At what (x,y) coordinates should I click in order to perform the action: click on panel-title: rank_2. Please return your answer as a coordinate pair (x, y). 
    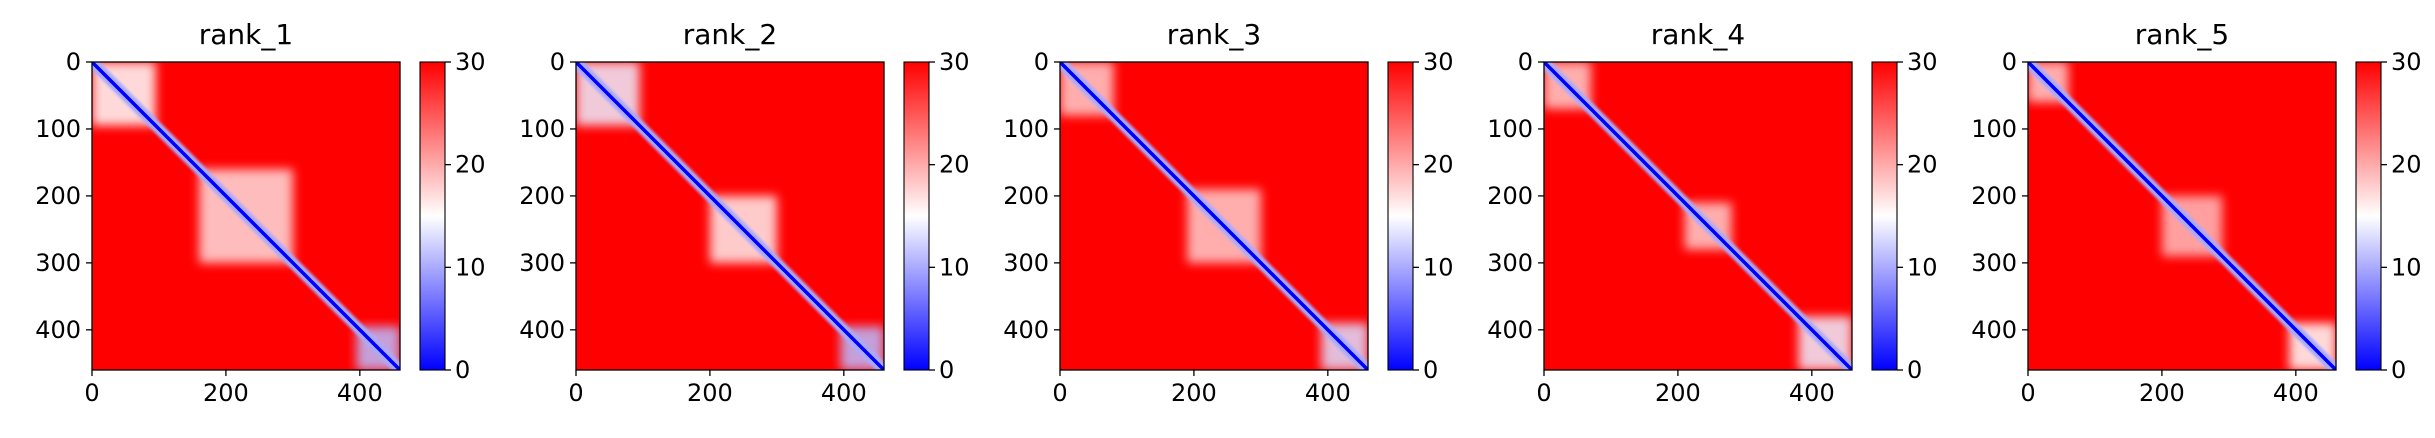
    Looking at the image, I should click on (730, 34).